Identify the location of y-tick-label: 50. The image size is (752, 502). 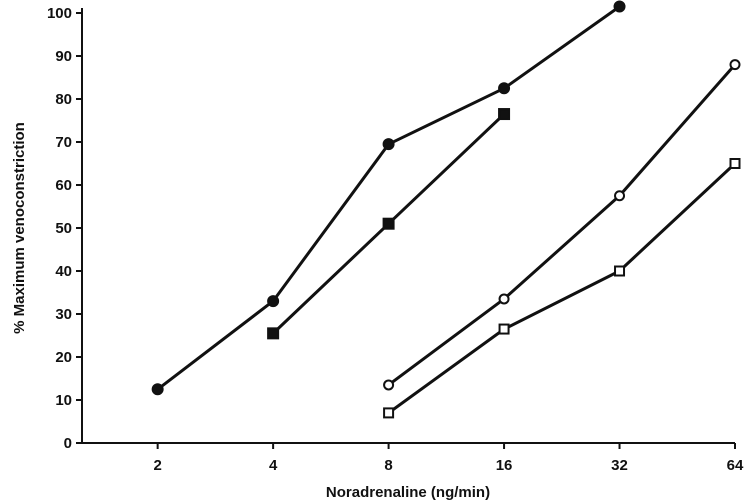
(63, 228).